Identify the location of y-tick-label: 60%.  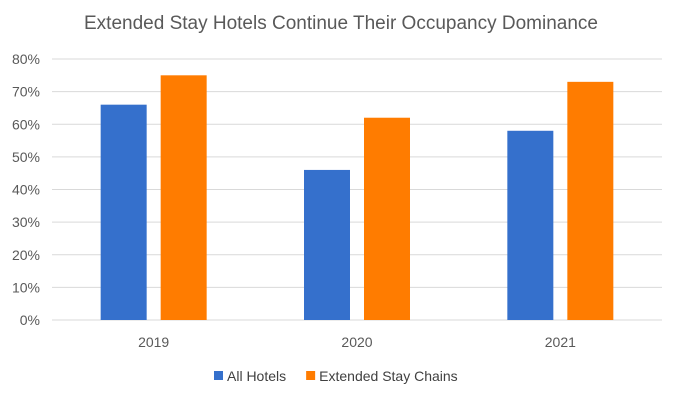
(26, 124).